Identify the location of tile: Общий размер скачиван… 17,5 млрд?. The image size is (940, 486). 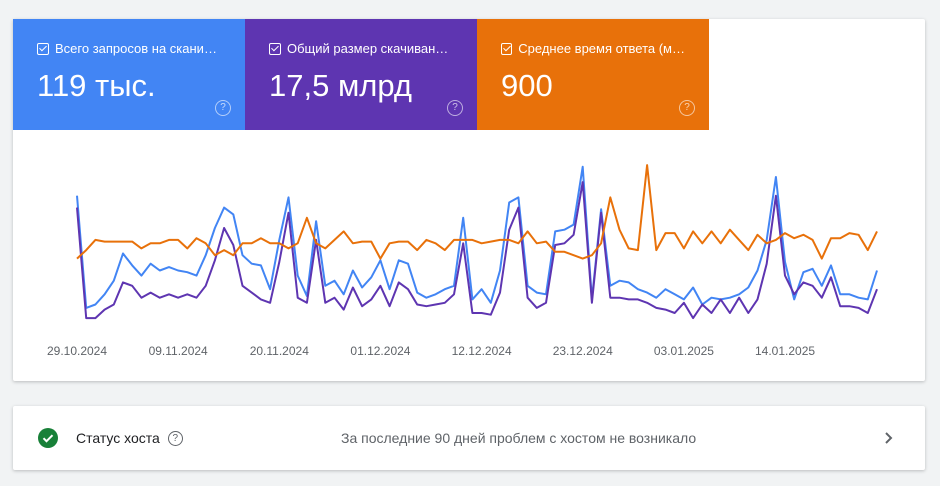
(361, 74).